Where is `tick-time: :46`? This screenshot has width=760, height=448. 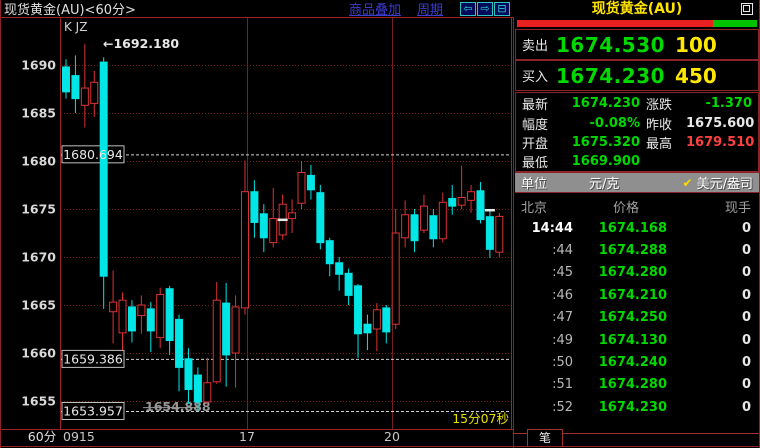
tick-time: :46 is located at coordinates (562, 295).